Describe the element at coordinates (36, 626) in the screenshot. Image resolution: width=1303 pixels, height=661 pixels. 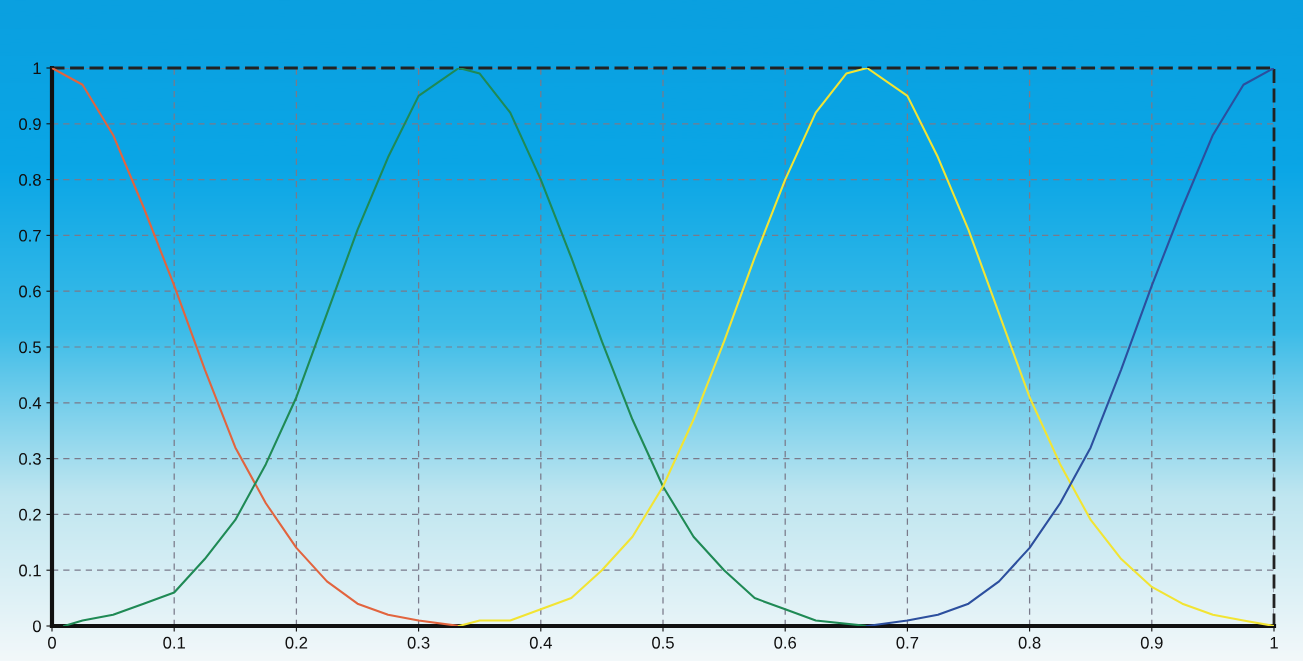
I see `y-tick-label: 0` at that location.